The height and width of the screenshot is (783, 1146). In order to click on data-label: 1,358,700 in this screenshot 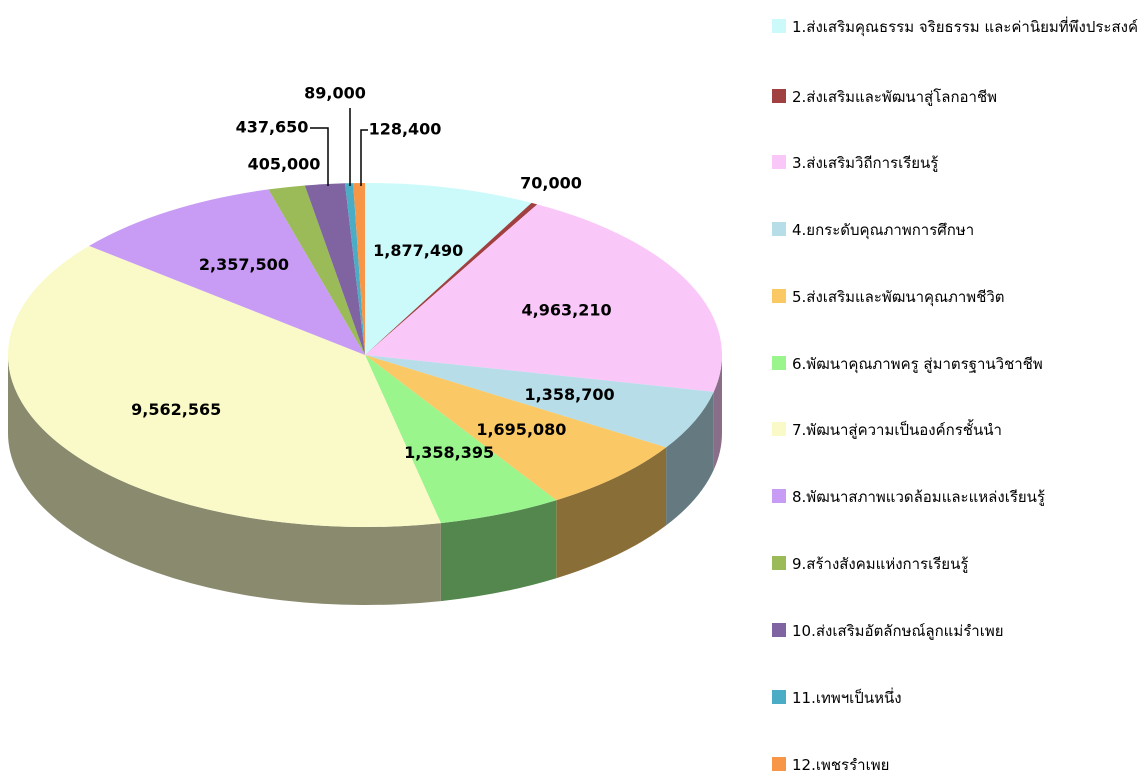, I will do `click(570, 394)`.